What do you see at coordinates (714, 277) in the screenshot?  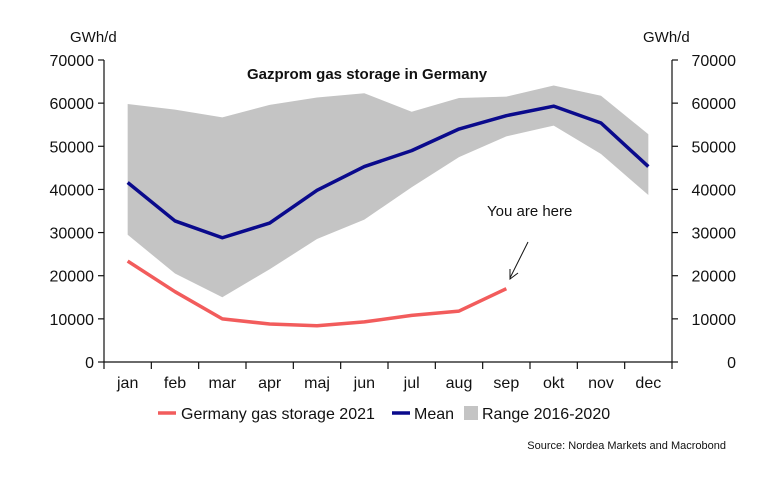 I see `y-tick-label-right: 20000` at bounding box center [714, 277].